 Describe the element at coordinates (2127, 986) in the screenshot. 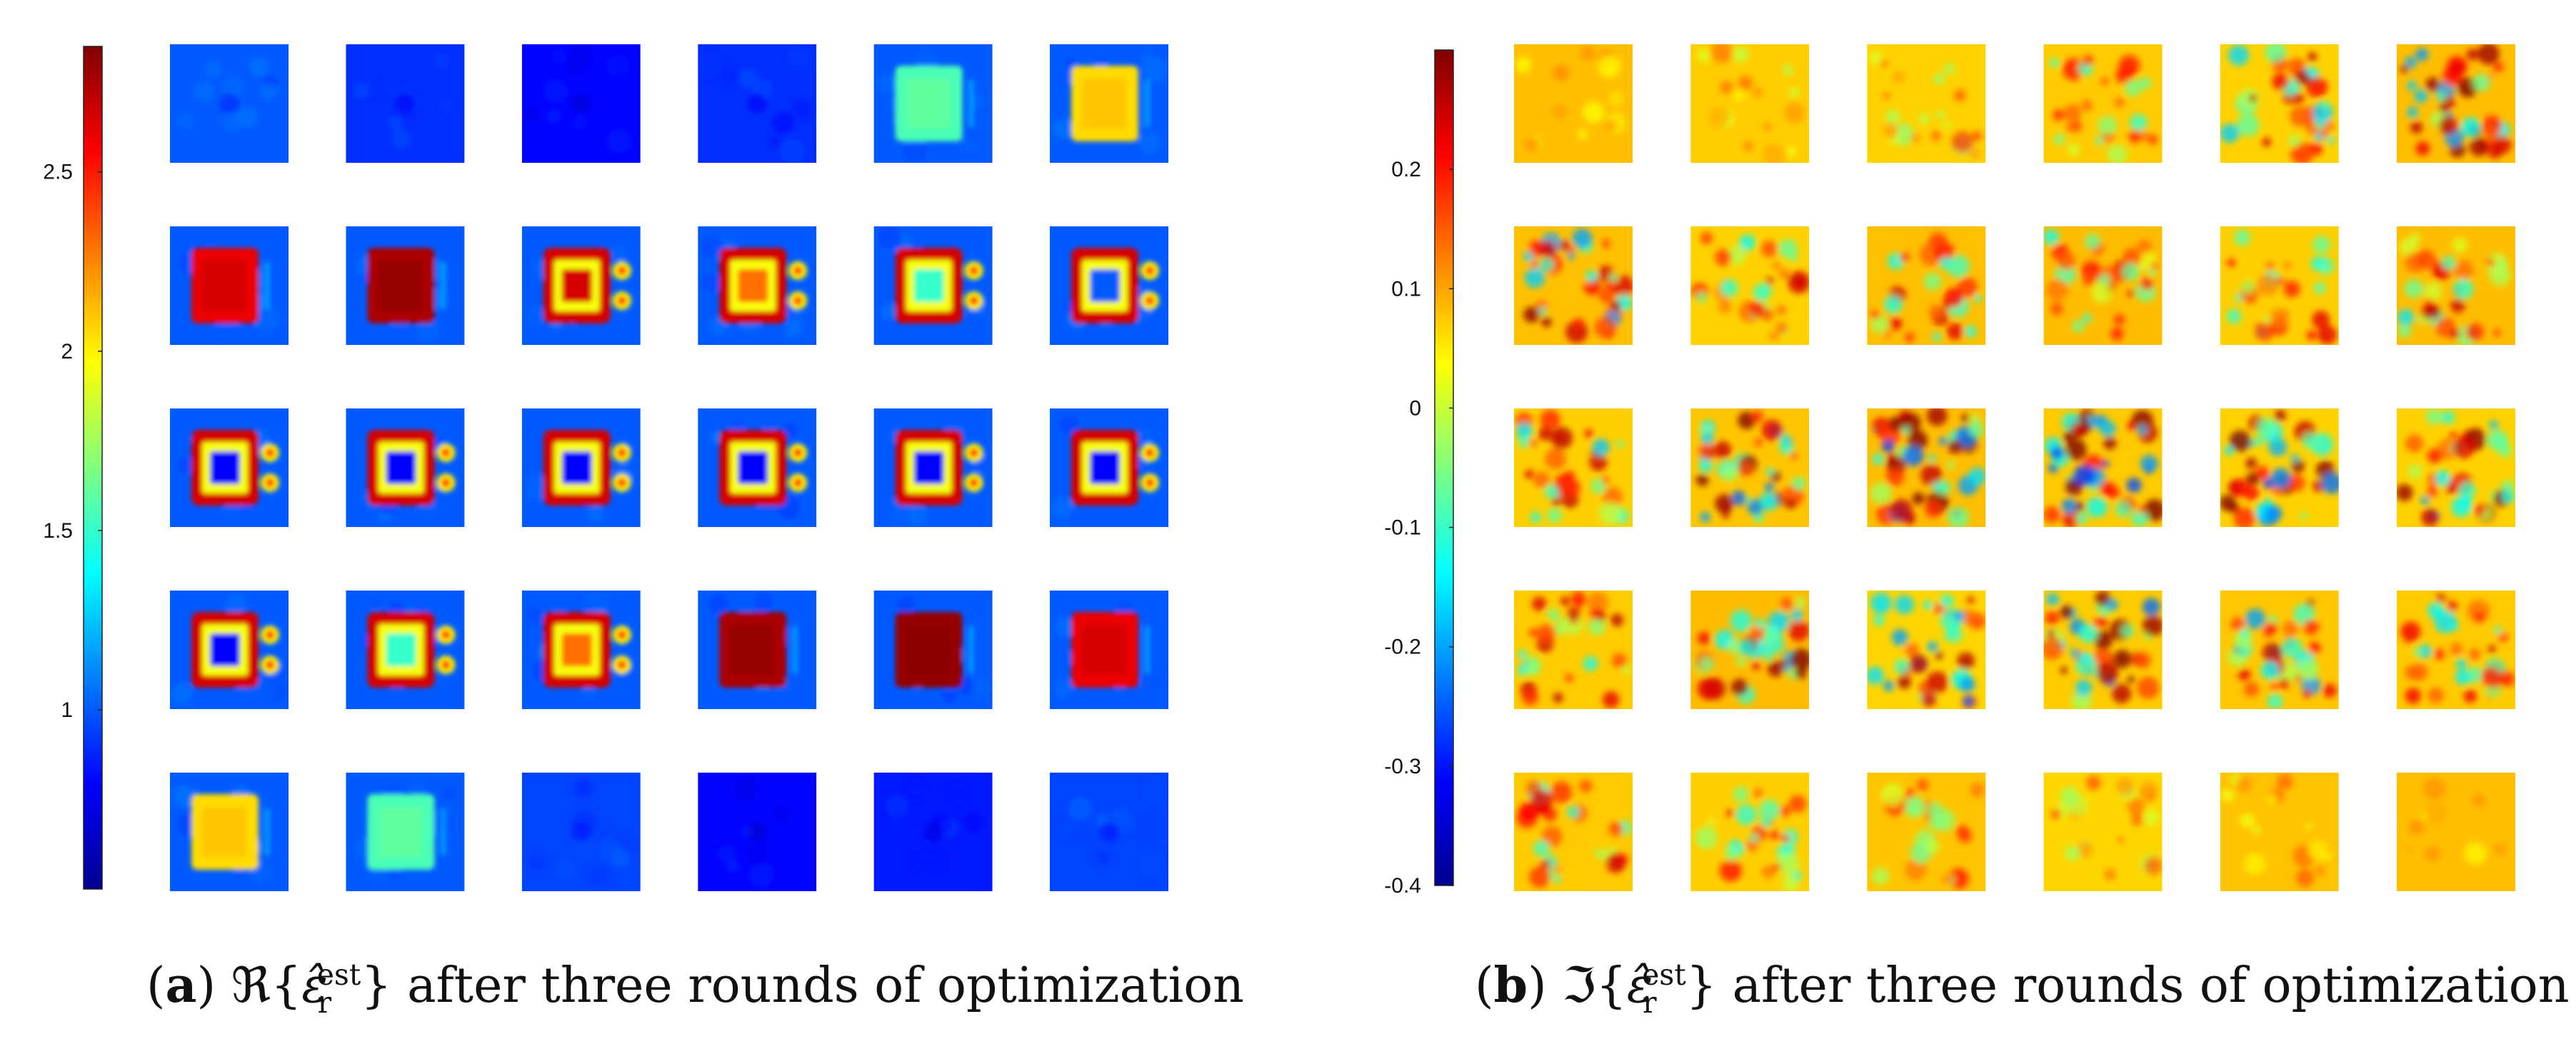

I see `caption-b-suffix: } after three rounds of optimization` at that location.